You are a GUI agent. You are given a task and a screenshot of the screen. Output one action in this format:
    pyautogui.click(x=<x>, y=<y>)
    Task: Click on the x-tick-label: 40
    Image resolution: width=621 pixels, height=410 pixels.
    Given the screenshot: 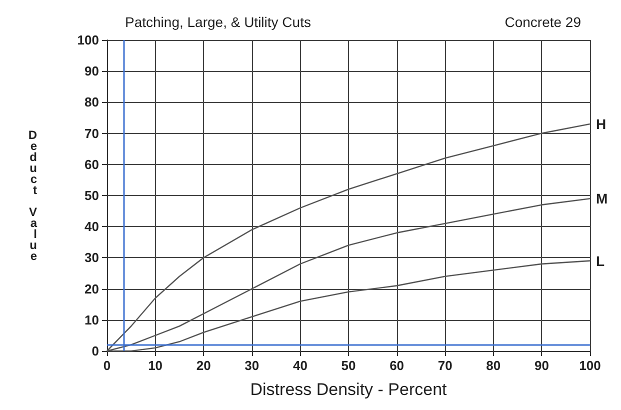 What is the action you would take?
    pyautogui.click(x=300, y=365)
    